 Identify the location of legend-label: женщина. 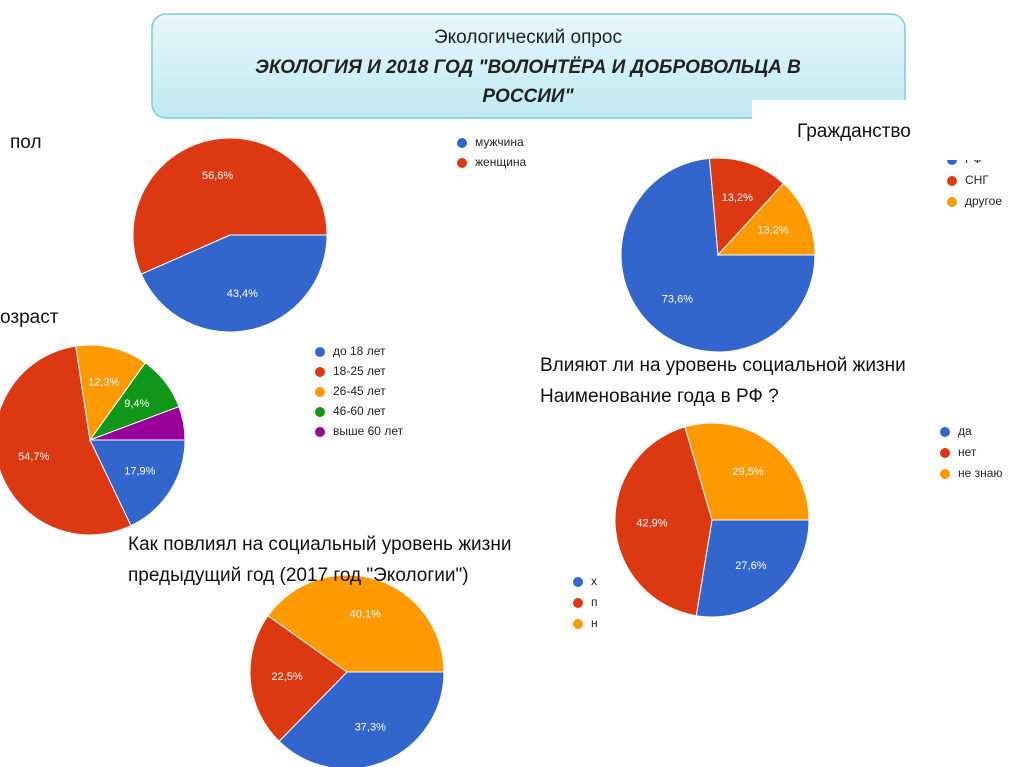
(501, 162).